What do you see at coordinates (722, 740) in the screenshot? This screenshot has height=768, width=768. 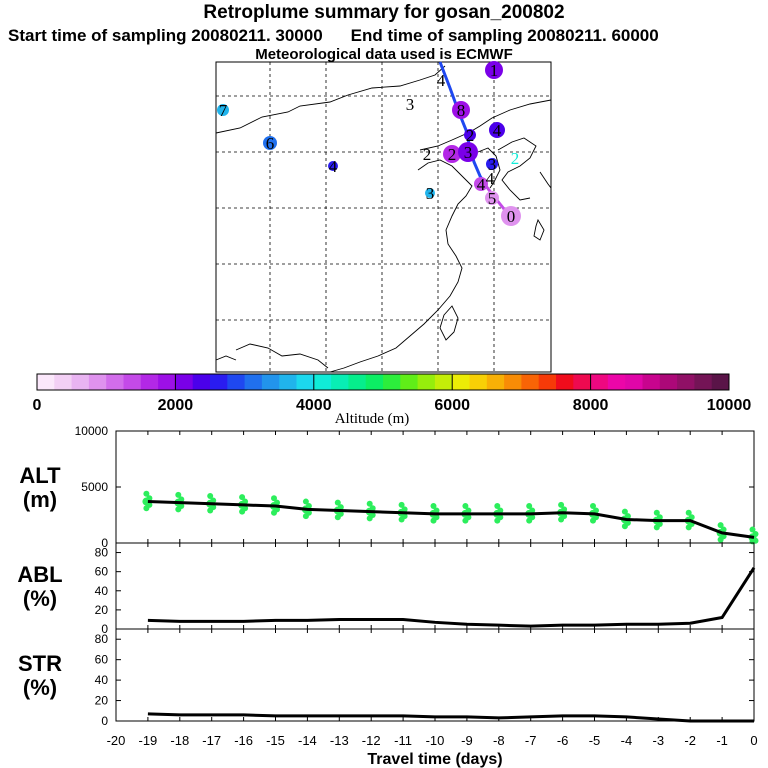 I see `x-tick-label: -1` at bounding box center [722, 740].